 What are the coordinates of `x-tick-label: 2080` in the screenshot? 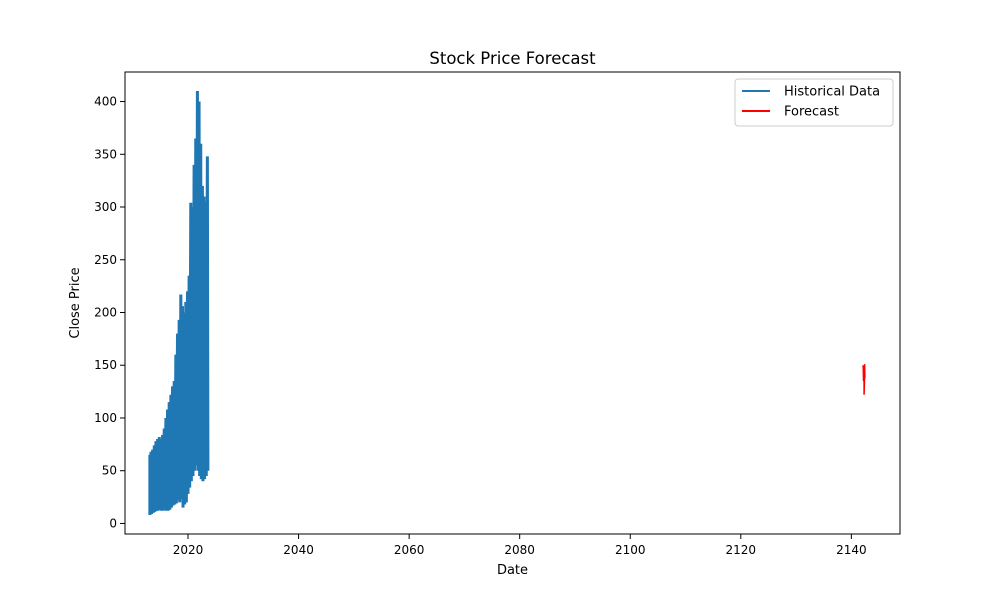 It's located at (519, 550).